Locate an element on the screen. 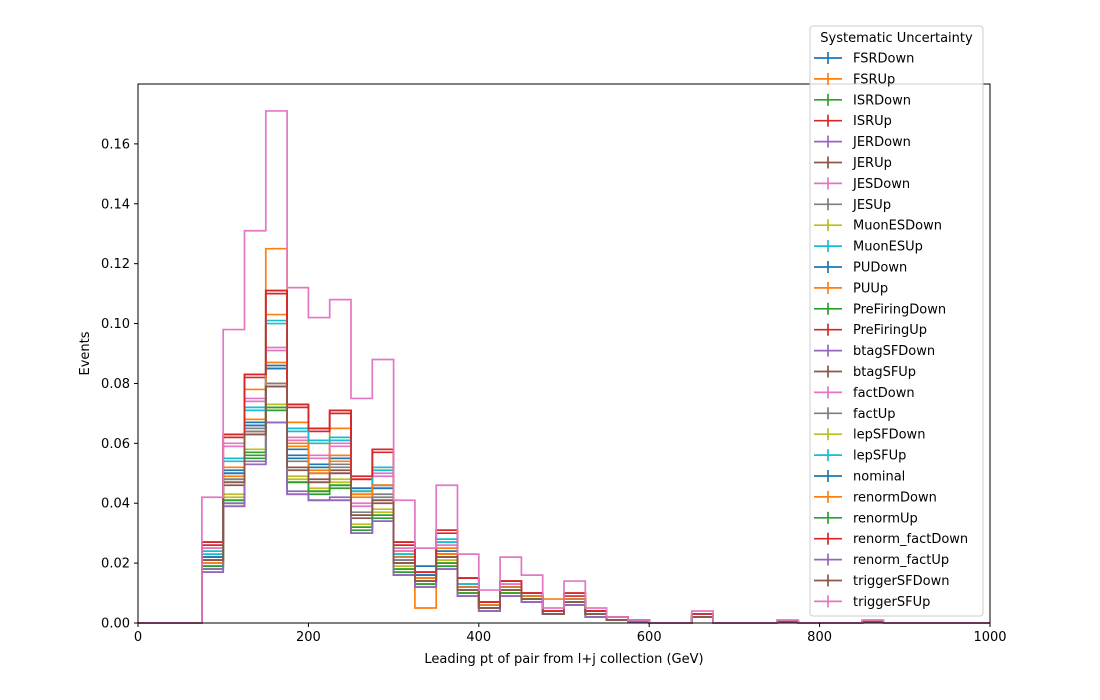 The width and height of the screenshot is (1100, 700). legend-label: lepSFDown is located at coordinates (889, 435).